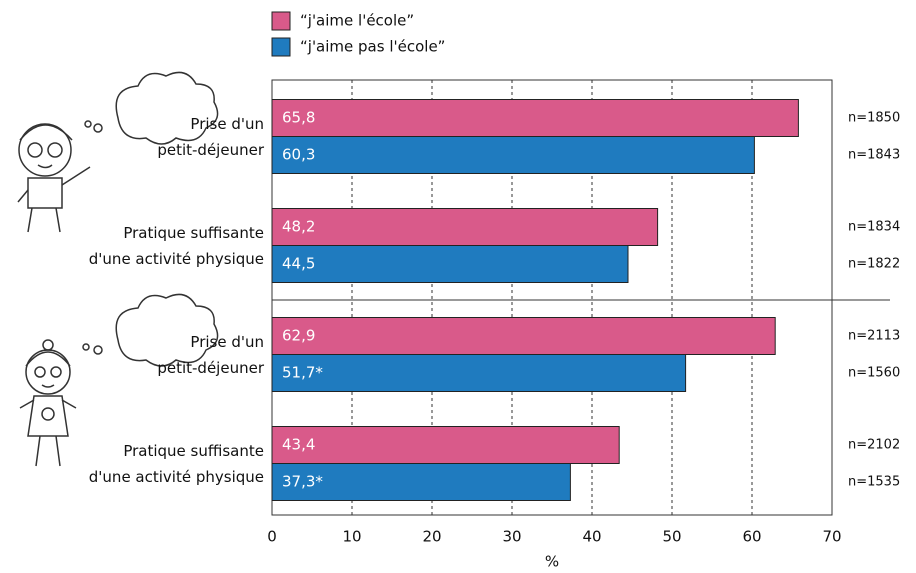  What do you see at coordinates (431, 537) in the screenshot?
I see `x-tick-label: 20` at bounding box center [431, 537].